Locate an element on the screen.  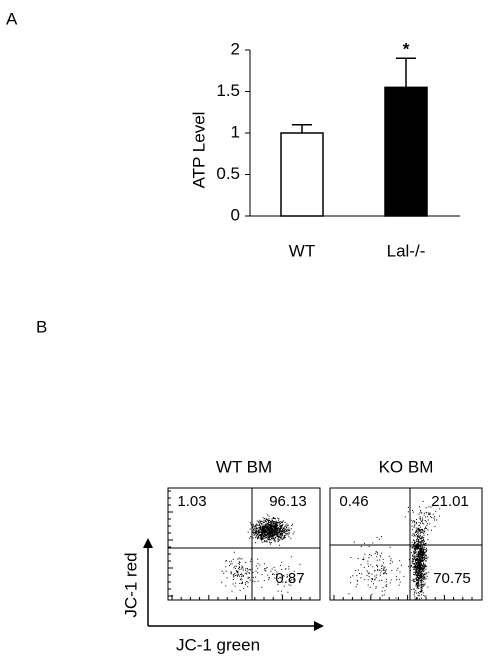
y-tick-label: 0.5 is located at coordinates (228, 173).